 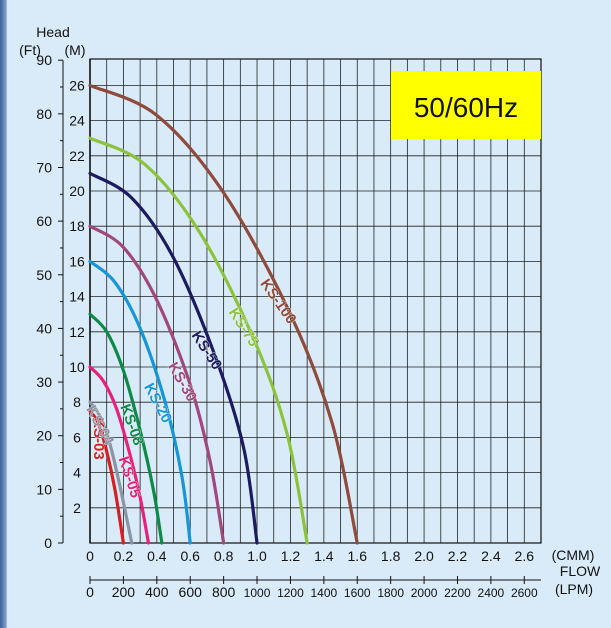 I want to click on x-tick-label-cmm: 2.6, so click(x=525, y=556).